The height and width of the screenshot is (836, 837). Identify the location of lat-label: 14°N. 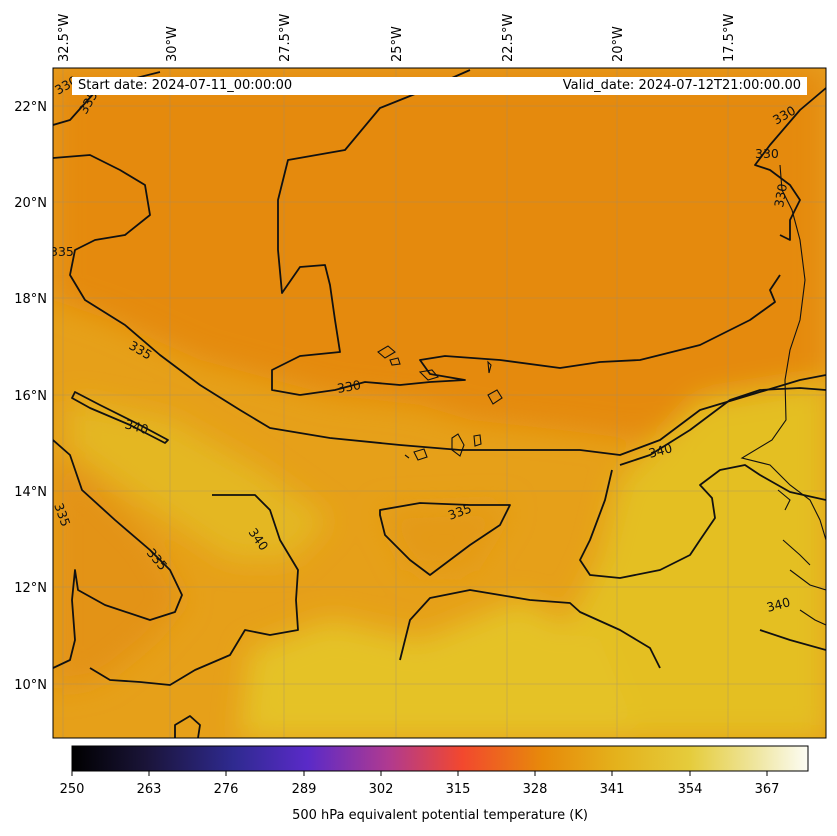
(30, 492).